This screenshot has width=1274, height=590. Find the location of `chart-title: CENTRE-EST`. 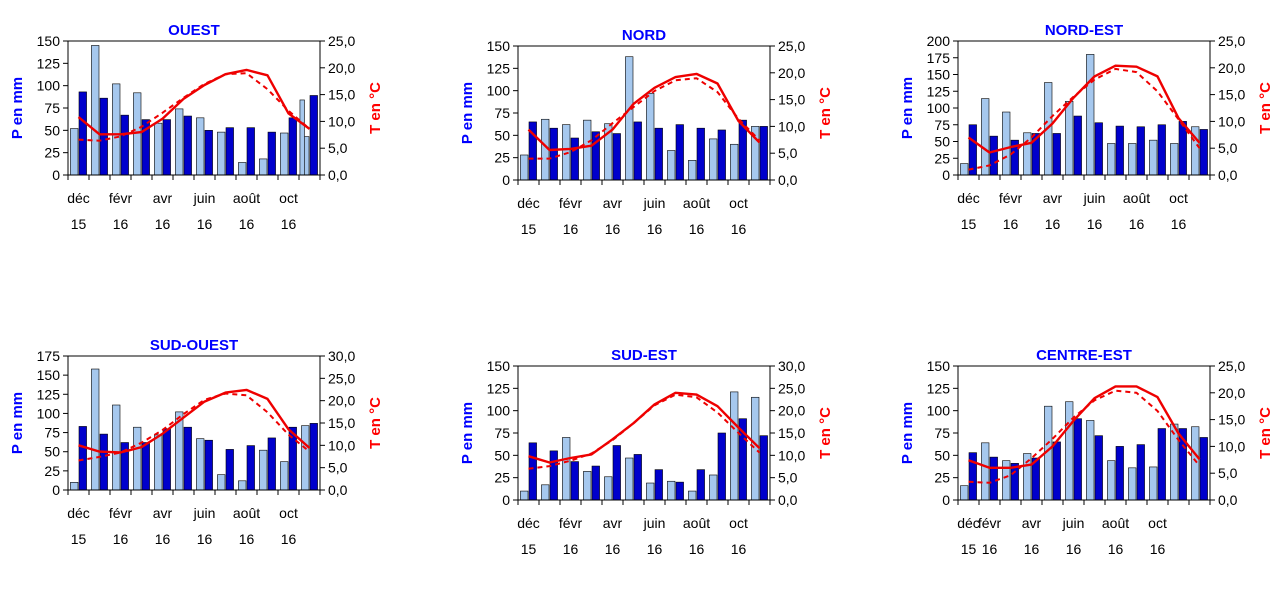

chart-title: CENTRE-EST is located at coordinates (1084, 355).